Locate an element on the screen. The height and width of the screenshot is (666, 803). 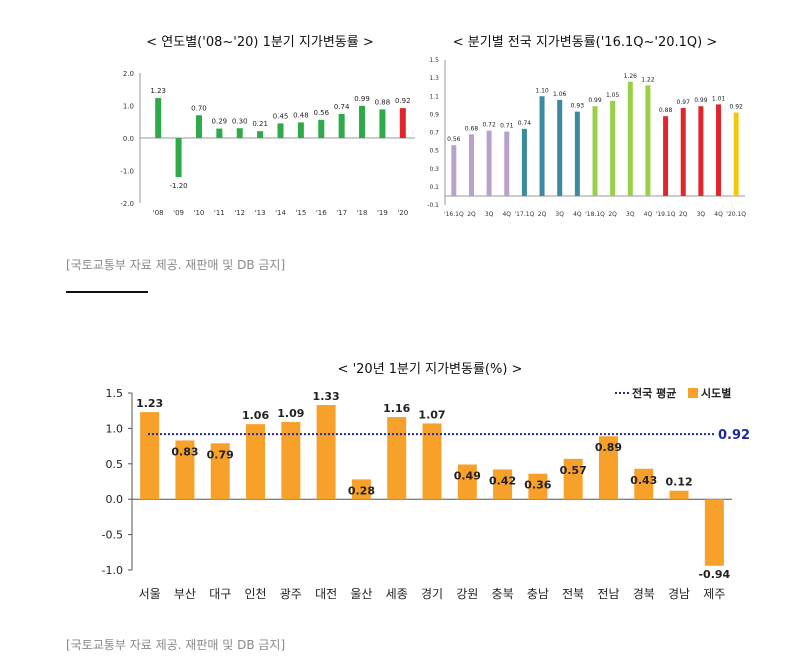
x-tick-label: '19.1Q is located at coordinates (666, 214).